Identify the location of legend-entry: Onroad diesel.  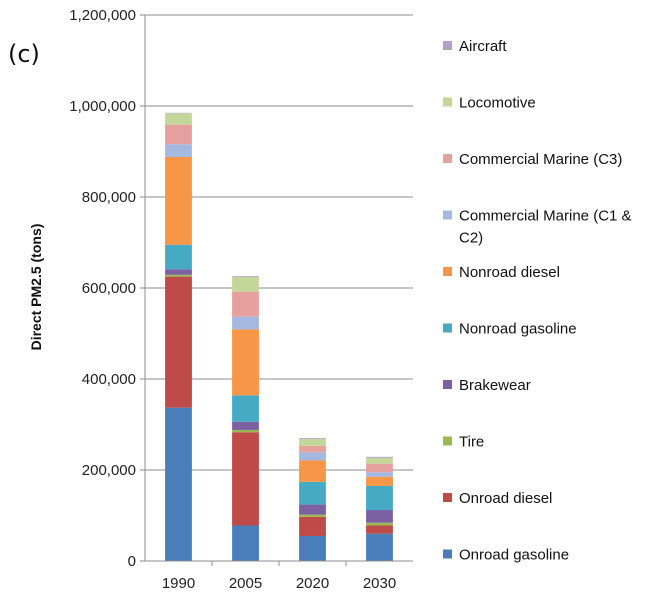
(505, 498).